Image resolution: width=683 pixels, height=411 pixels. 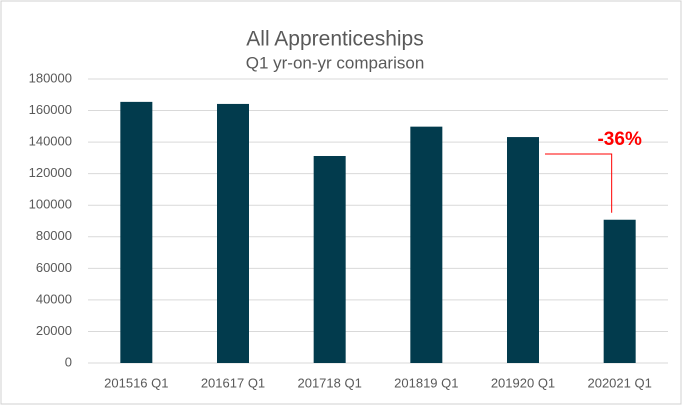 I want to click on y-tick-label: 140000, so click(x=50, y=141).